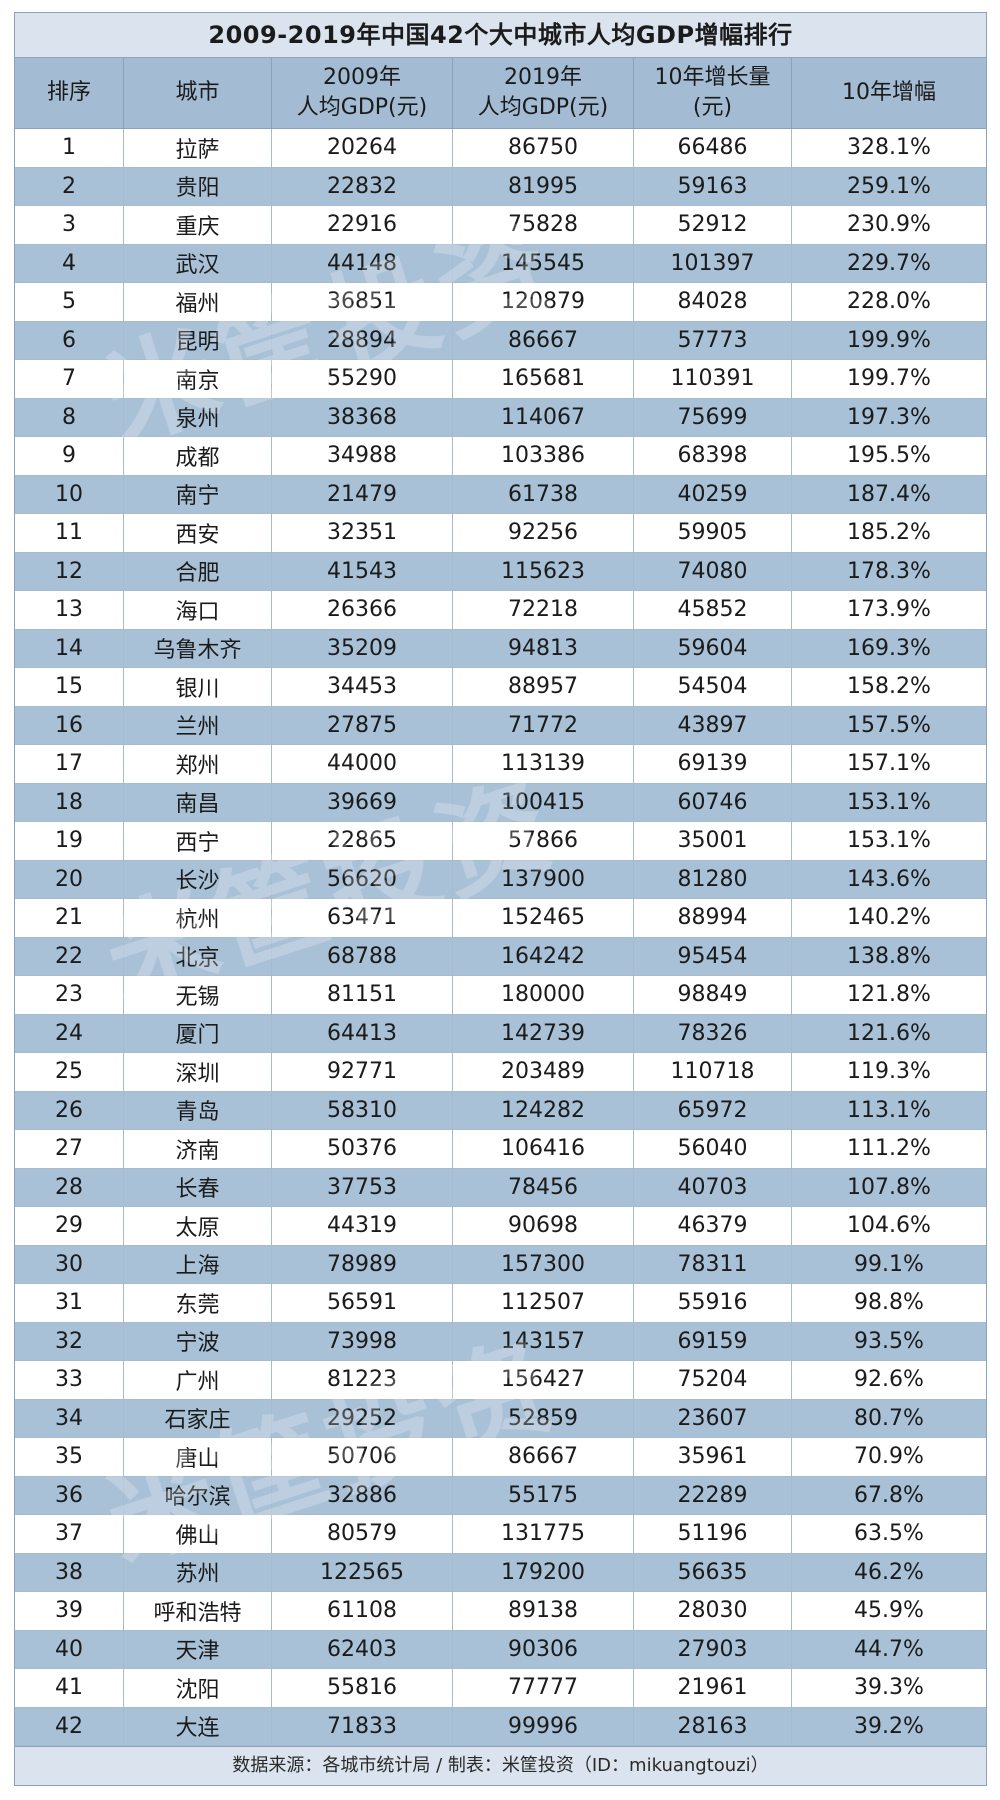  Describe the element at coordinates (198, 1572) in the screenshot. I see `cell-city: 苏州` at that location.